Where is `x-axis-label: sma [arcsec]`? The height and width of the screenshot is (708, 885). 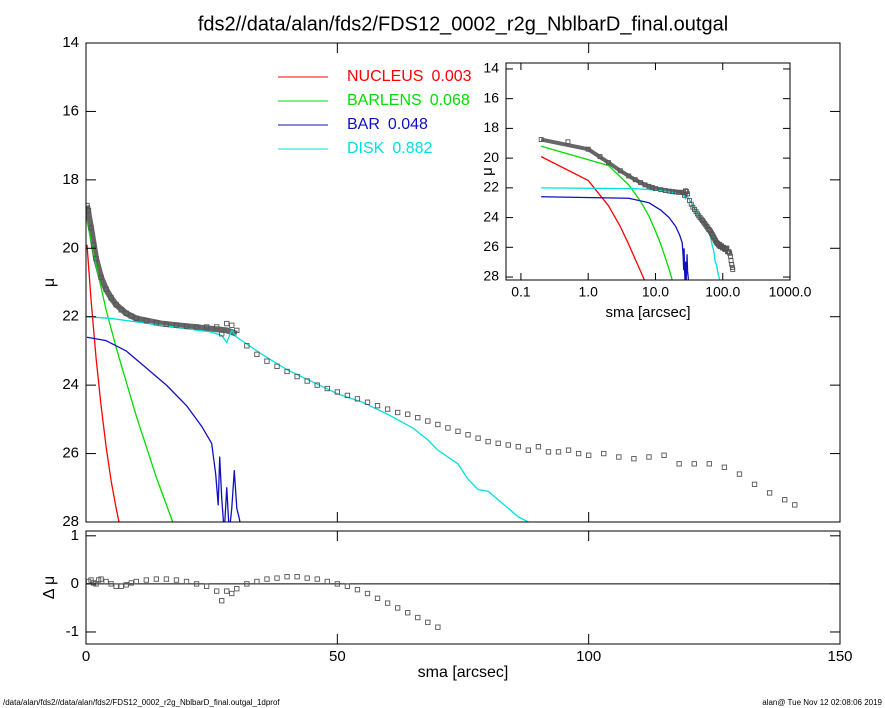
x-axis-label: sma [arcsec] is located at coordinates (463, 672).